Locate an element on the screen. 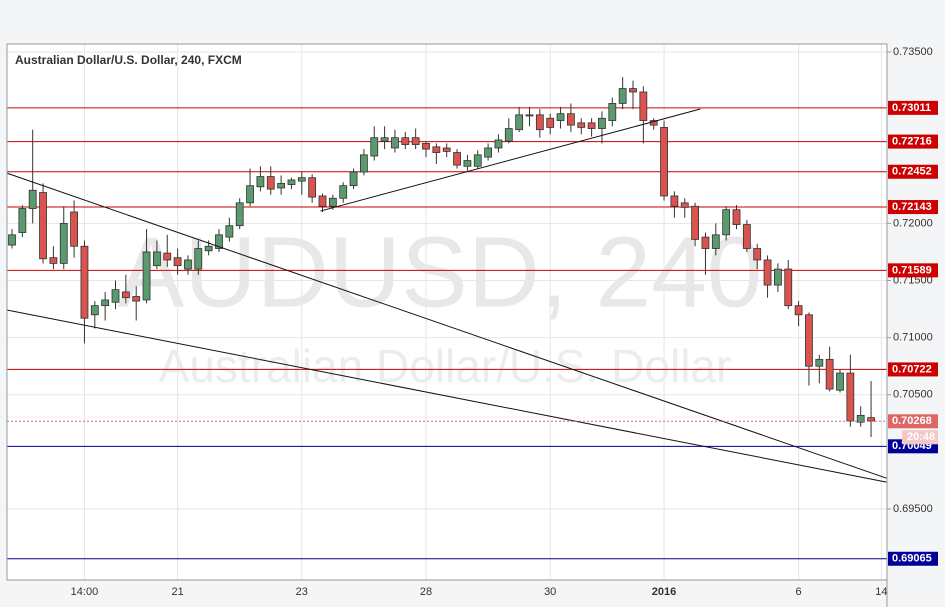  level-label: 0.69065 is located at coordinates (912, 559).